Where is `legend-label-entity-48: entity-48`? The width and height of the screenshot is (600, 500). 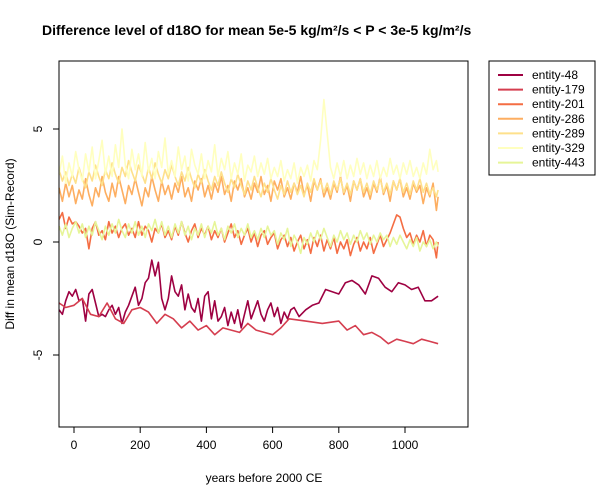
legend-label-entity-48: entity-48 is located at coordinates (555, 75).